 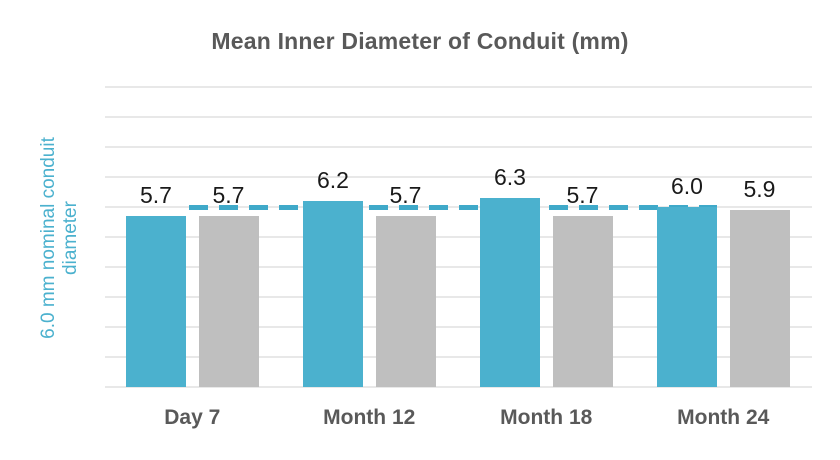 I want to click on value-label-teal-bars-0: 5.7, so click(x=156, y=195).